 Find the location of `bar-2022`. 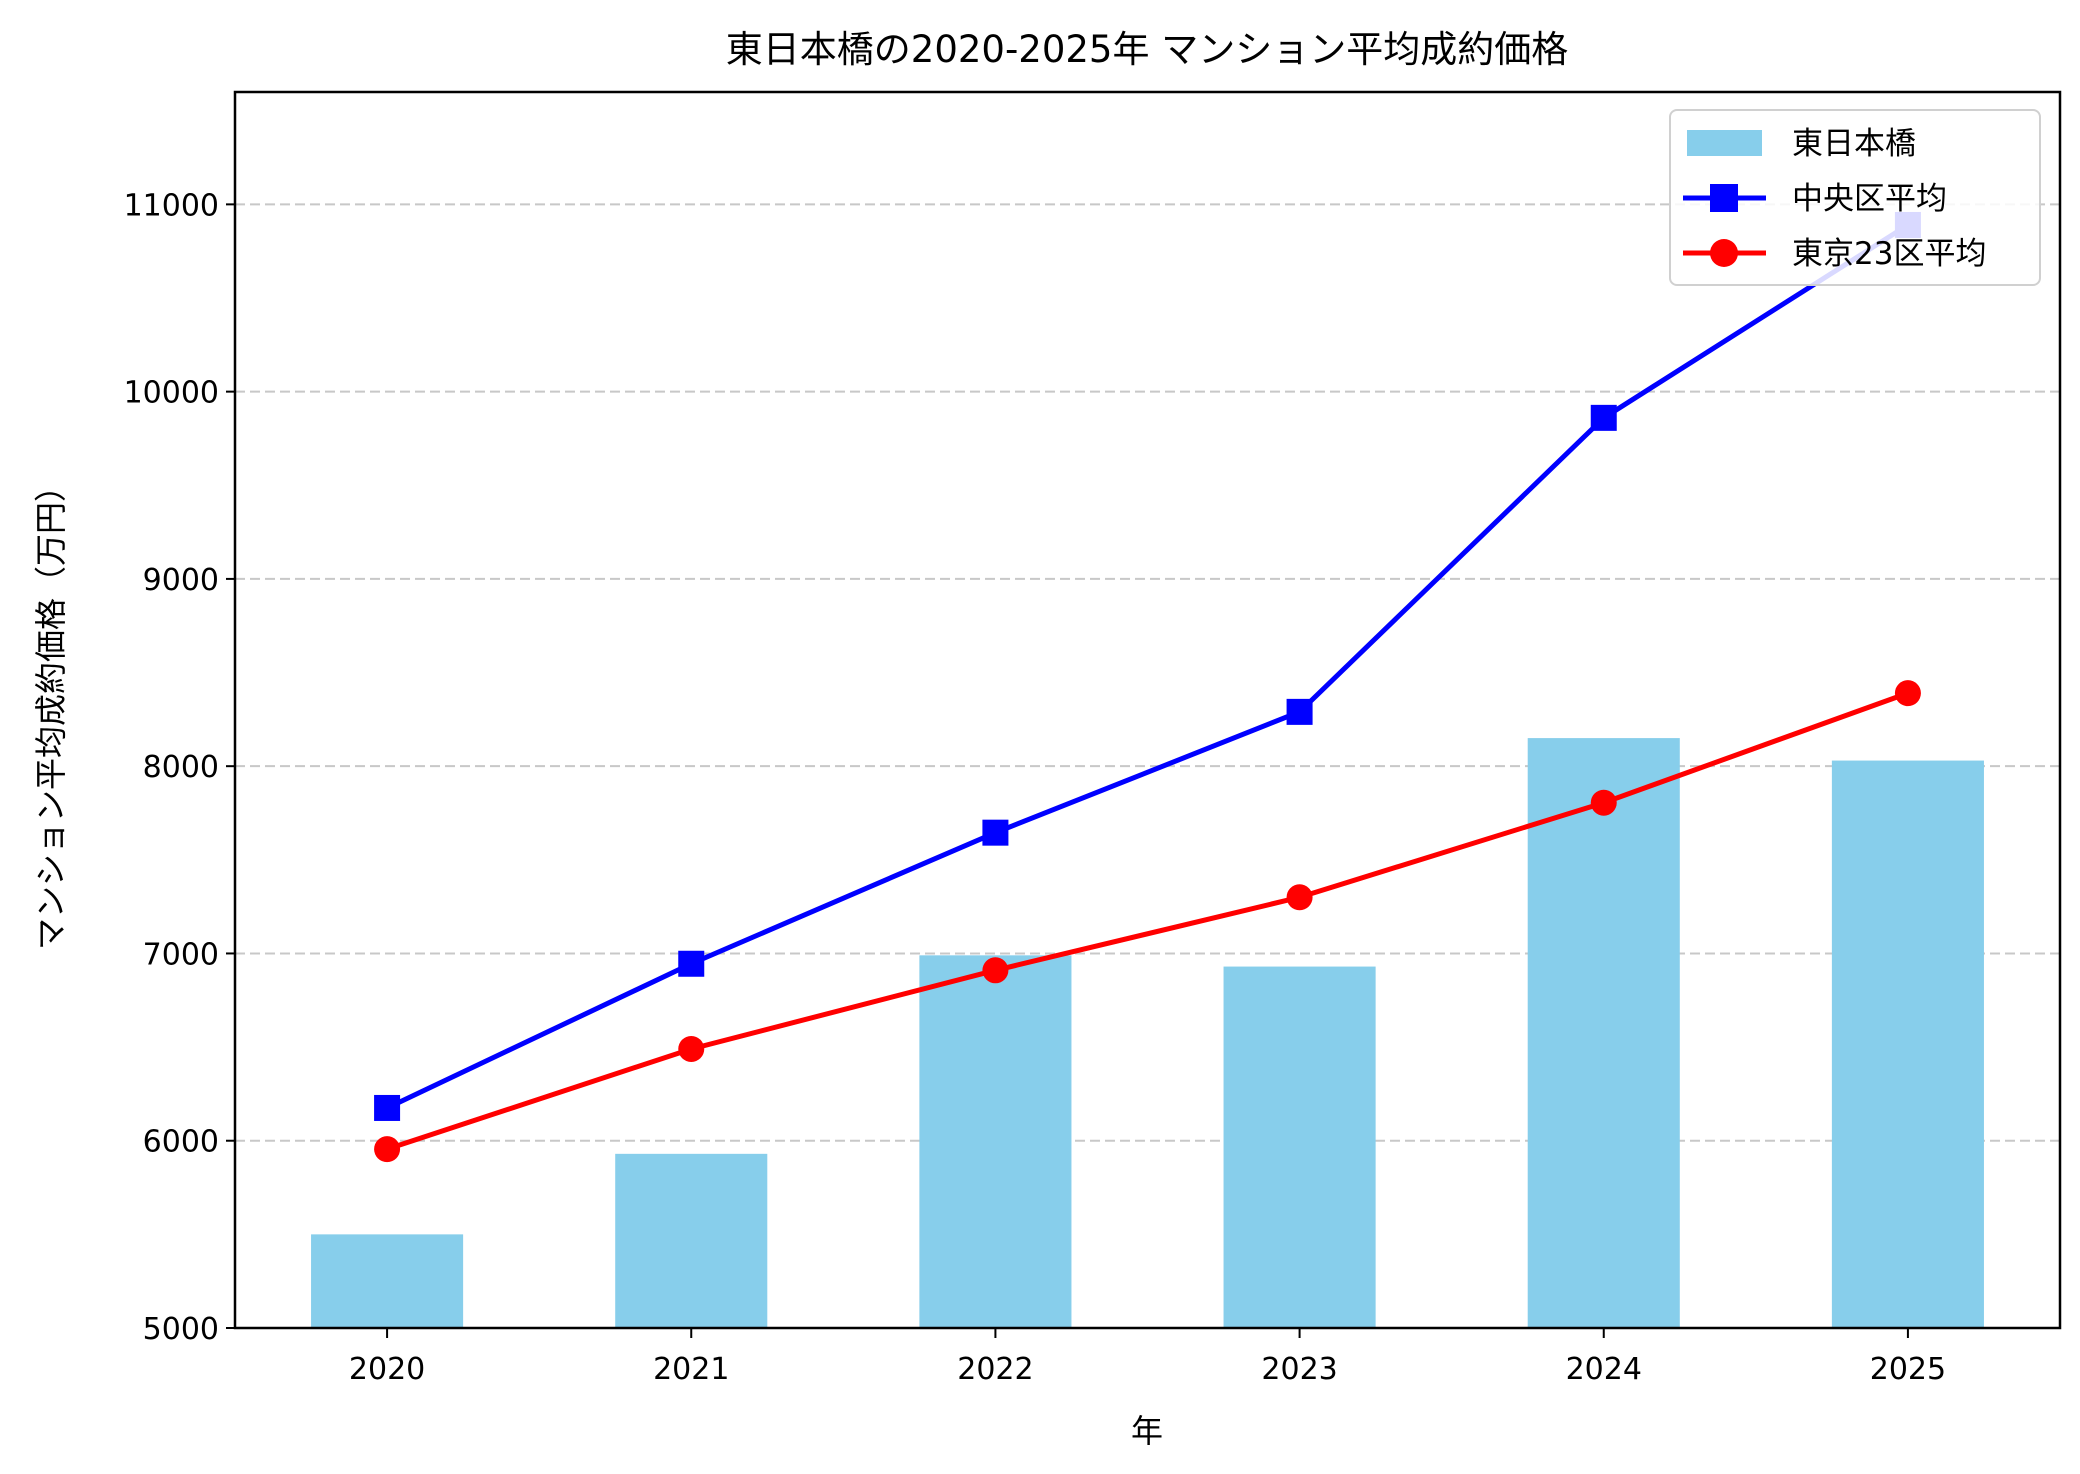

bar-2022 is located at coordinates (995, 1141).